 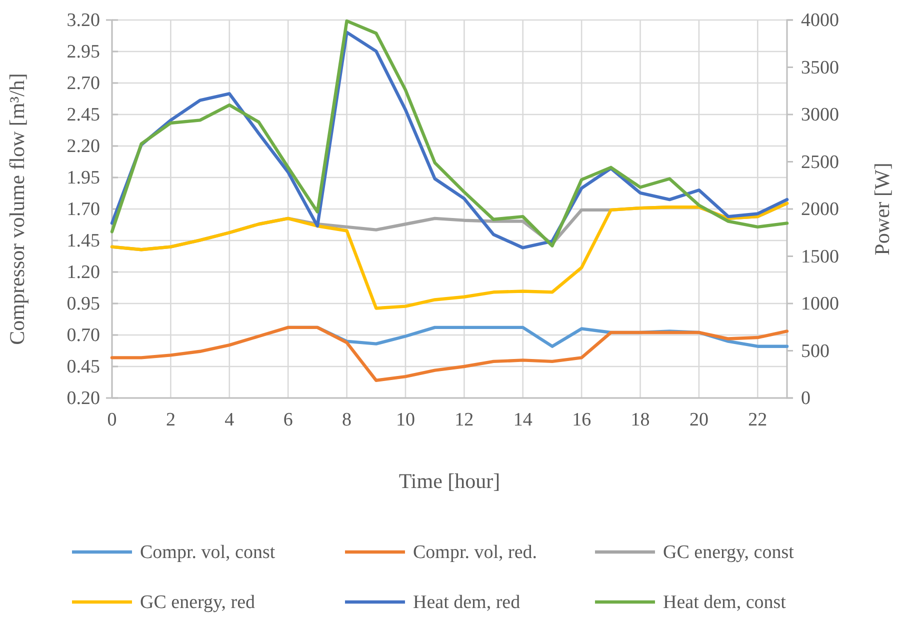 I want to click on x-tick-label: 20, so click(x=698, y=419).